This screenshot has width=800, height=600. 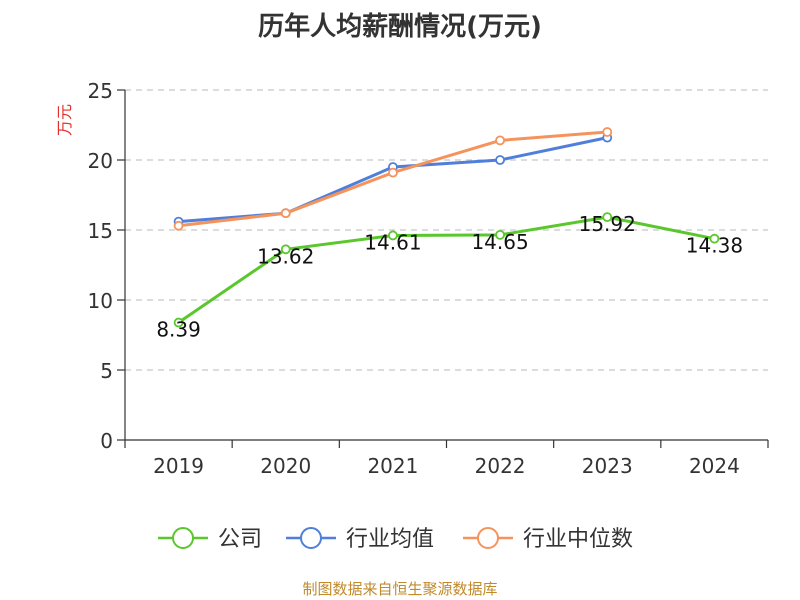 What do you see at coordinates (100, 161) in the screenshot?
I see `y-tick-label: 20` at bounding box center [100, 161].